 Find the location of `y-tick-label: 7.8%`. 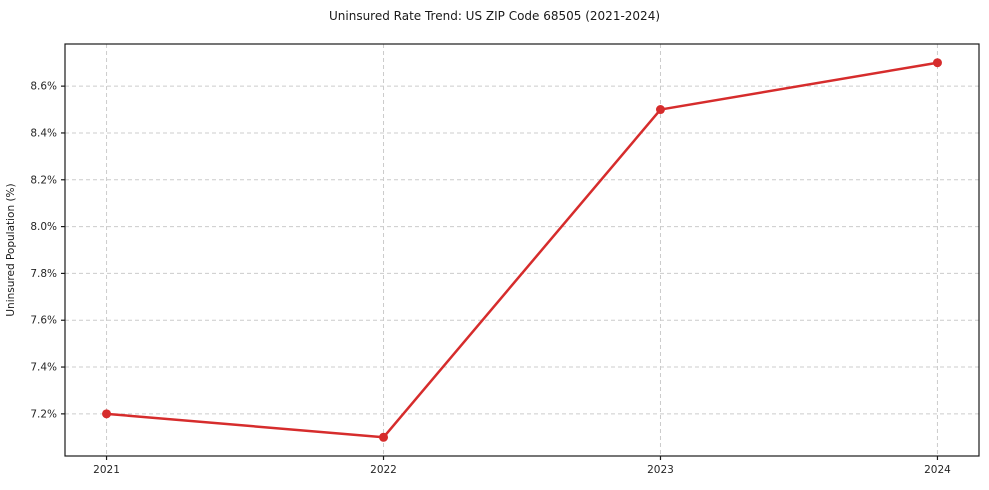

y-tick-label: 7.8% is located at coordinates (43, 274).